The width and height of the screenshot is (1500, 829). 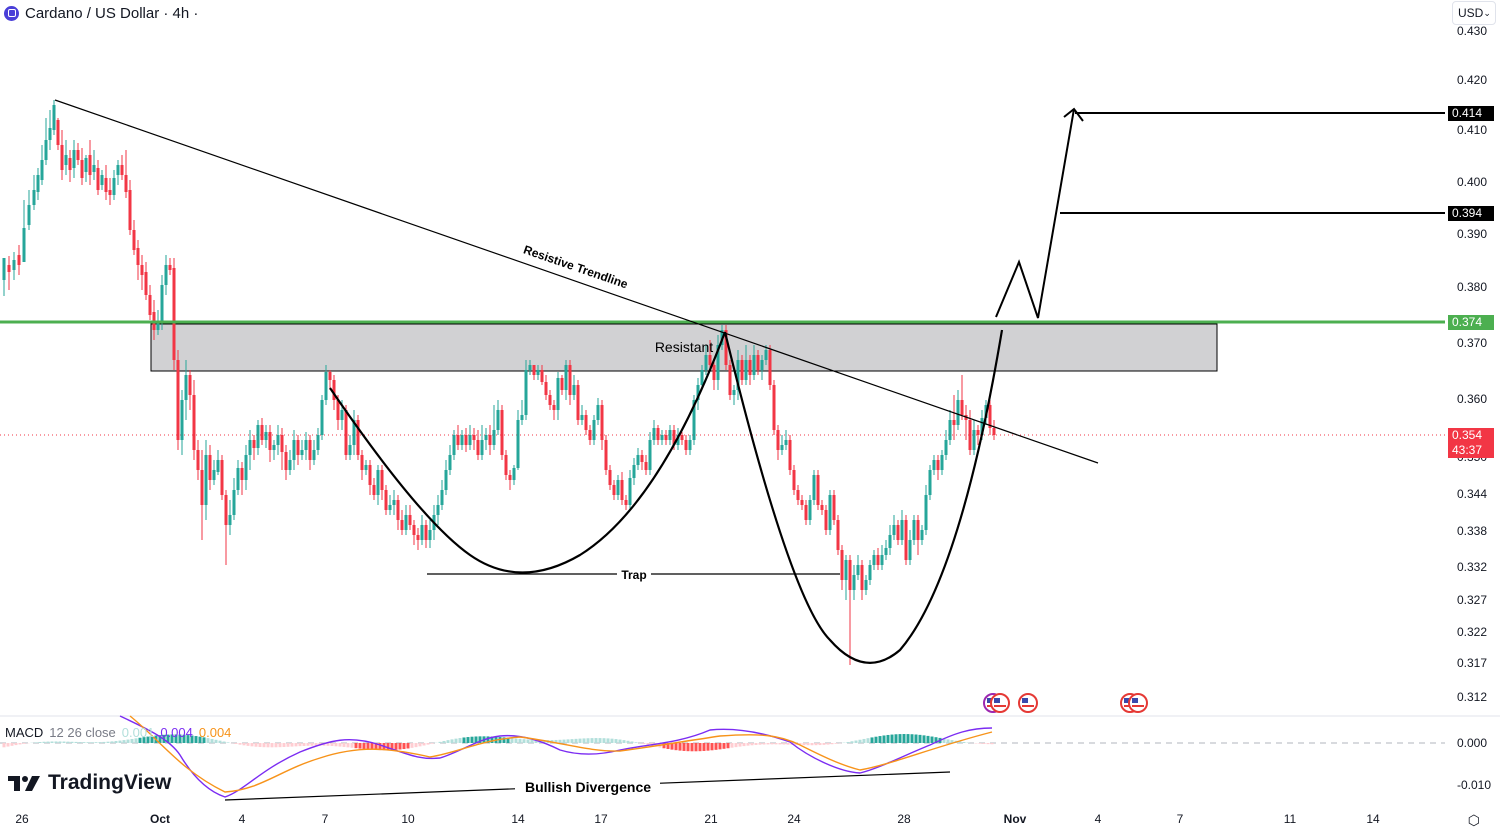 What do you see at coordinates (118, 732) in the screenshot?
I see `macd-legend: MACD 12 26 close 0.001 0.004 0.004` at bounding box center [118, 732].